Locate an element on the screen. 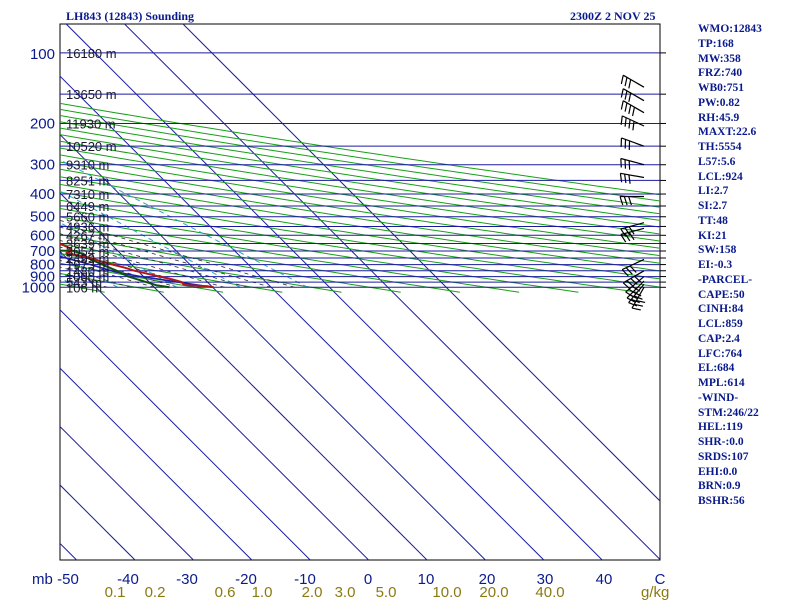  index-item: TH:5554 is located at coordinates (720, 147).